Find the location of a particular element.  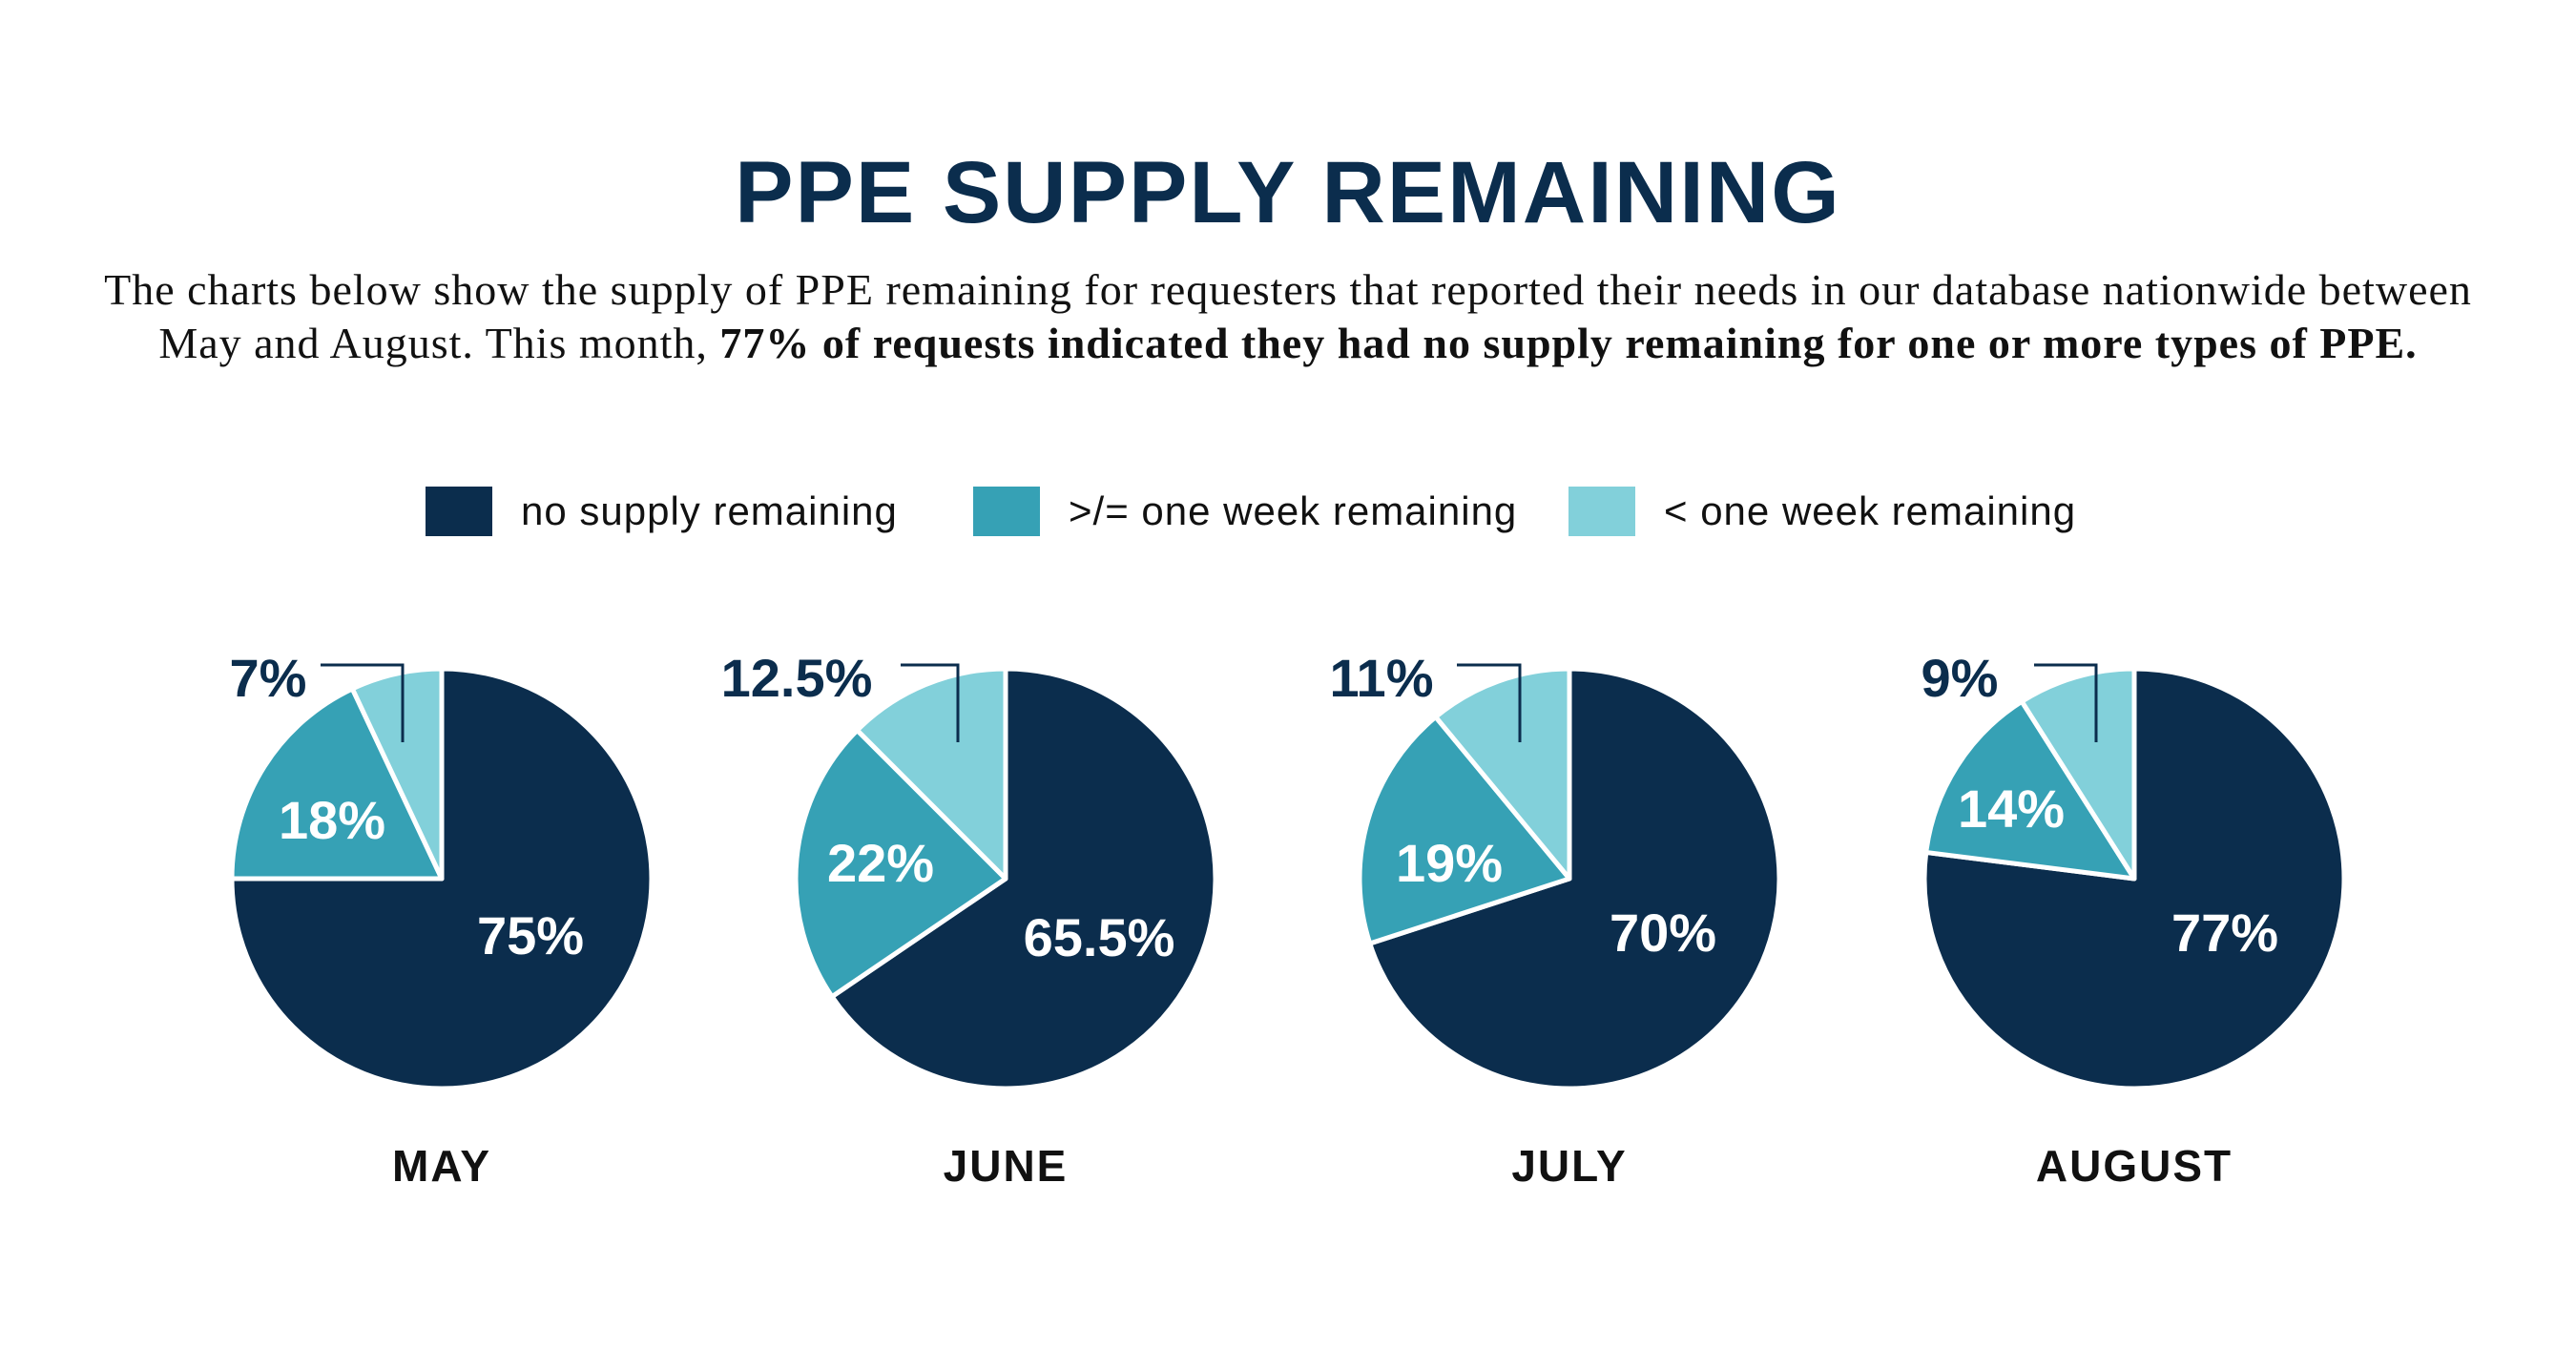

slice-value-label: 19% is located at coordinates (1449, 863).